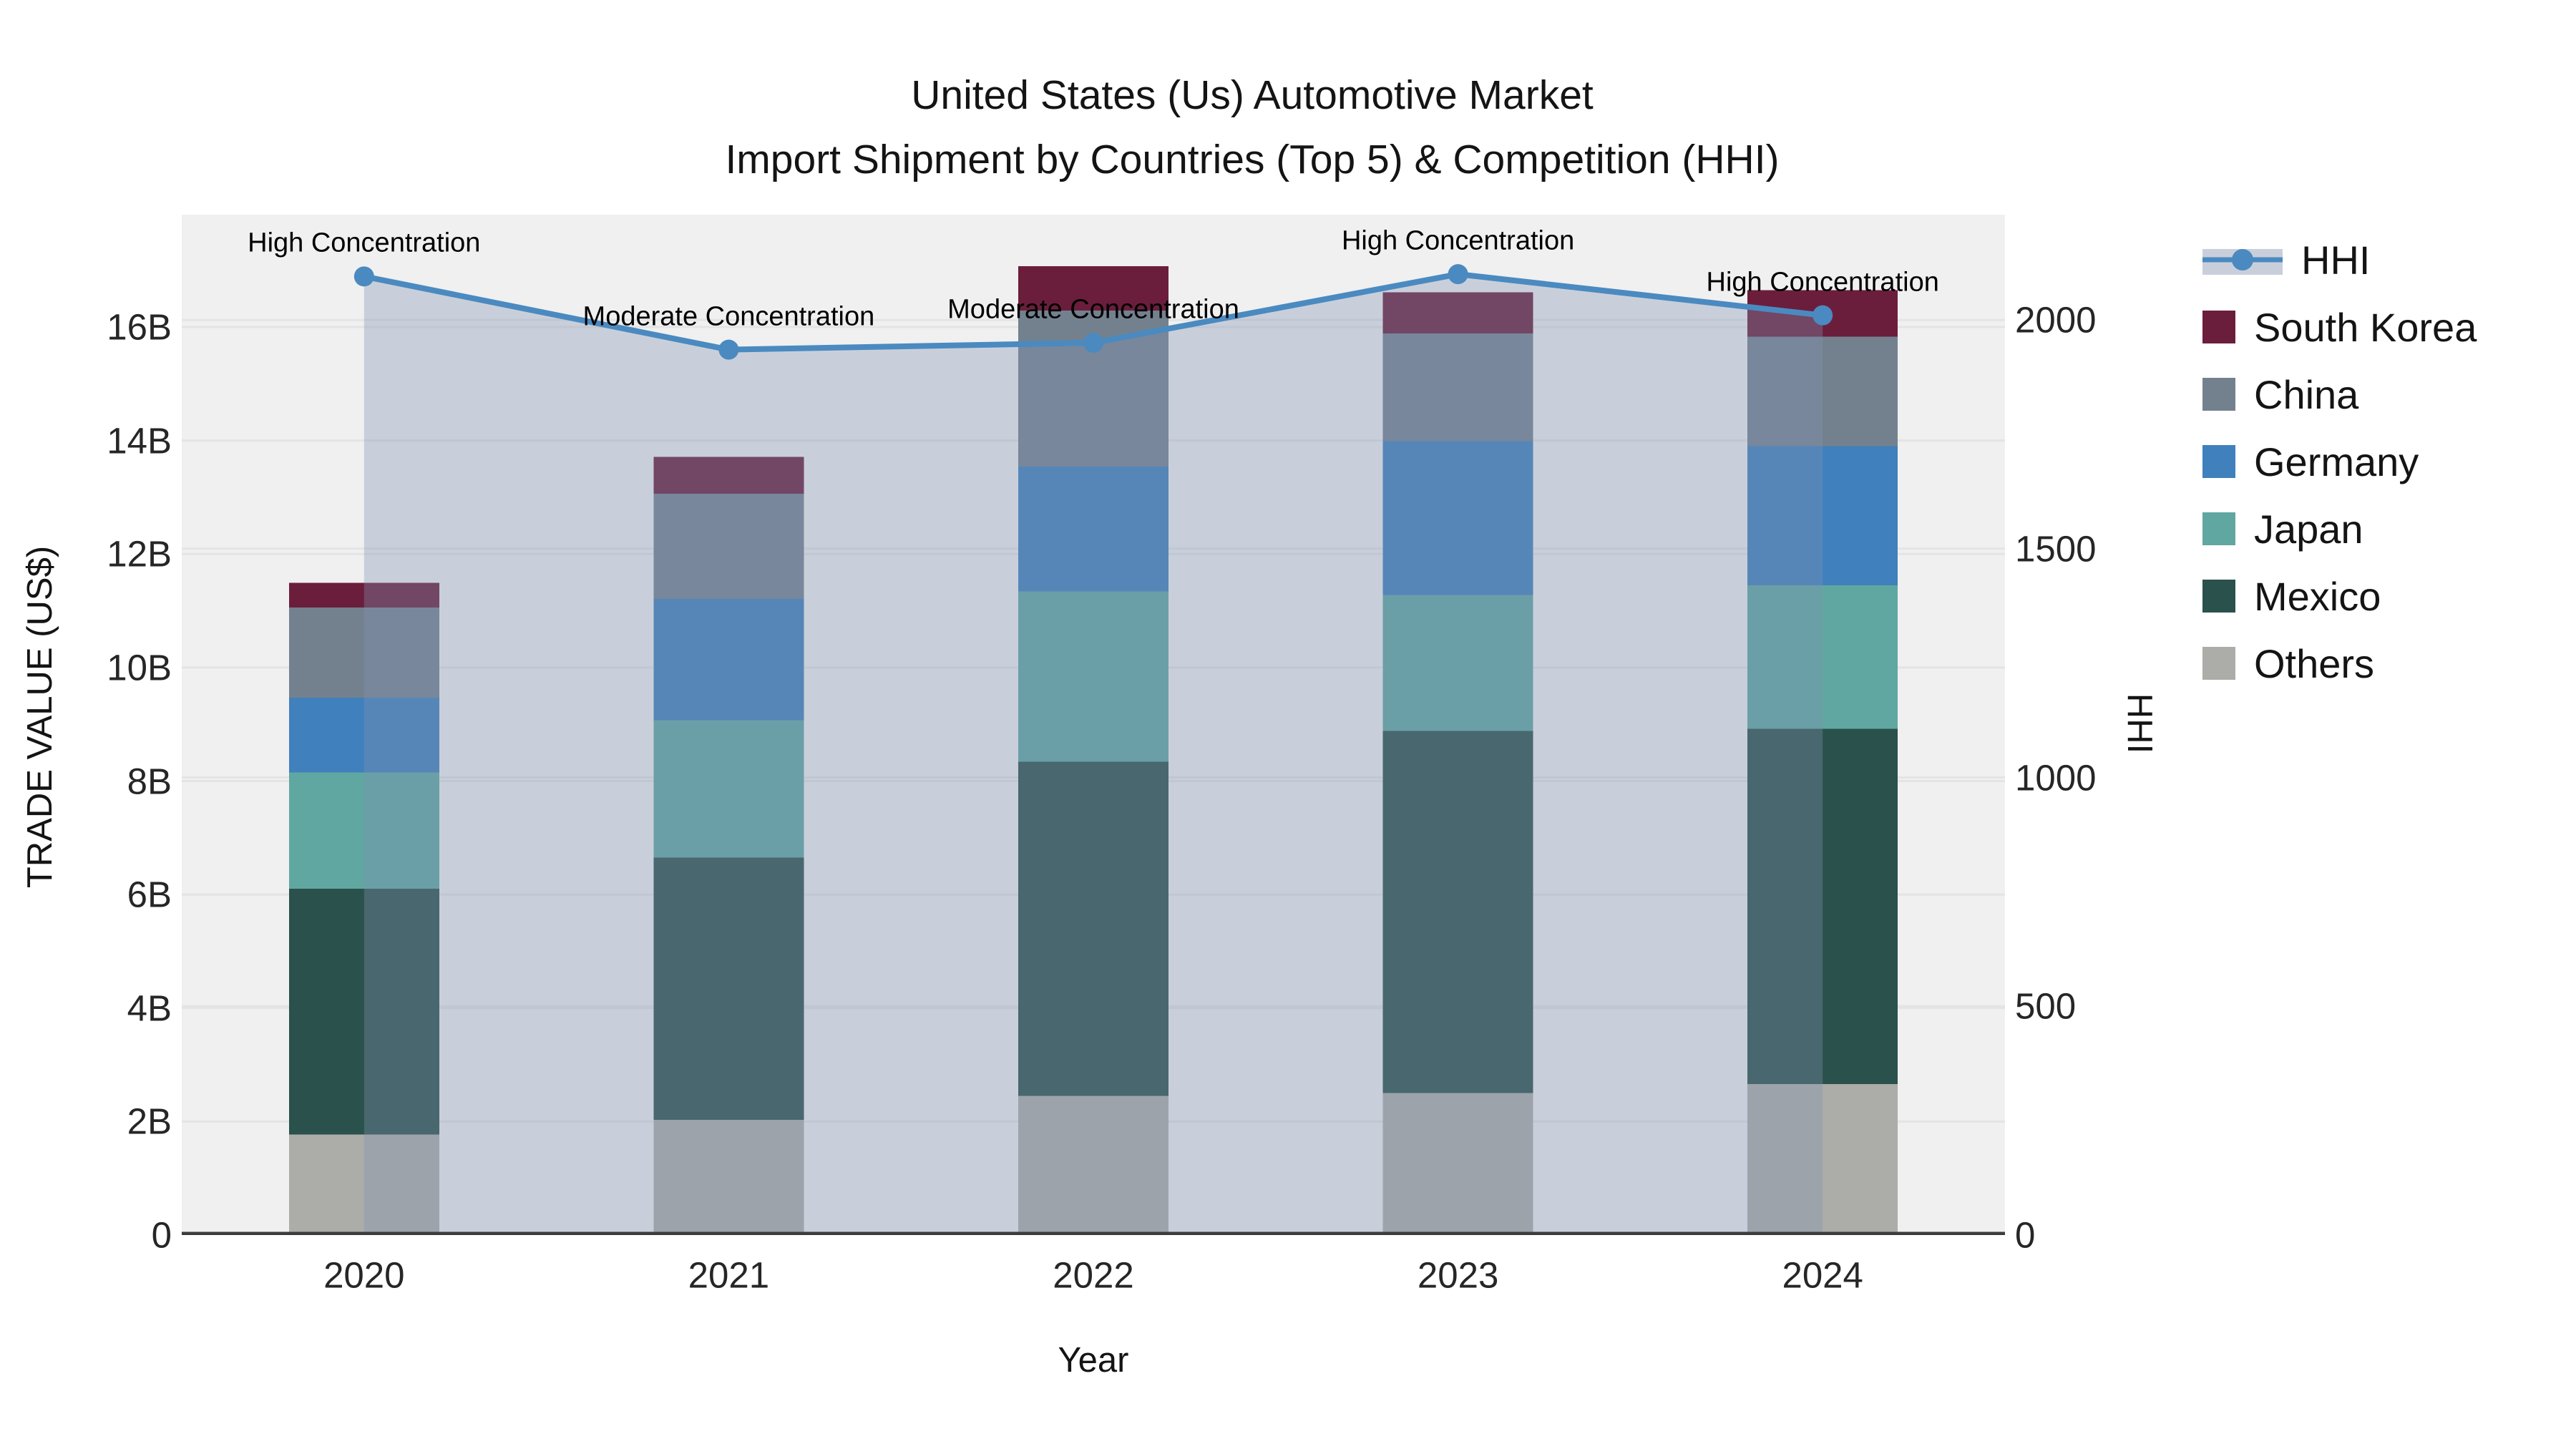  Describe the element at coordinates (1093, 928) in the screenshot. I see `bar-segment-mexico-2022` at that location.